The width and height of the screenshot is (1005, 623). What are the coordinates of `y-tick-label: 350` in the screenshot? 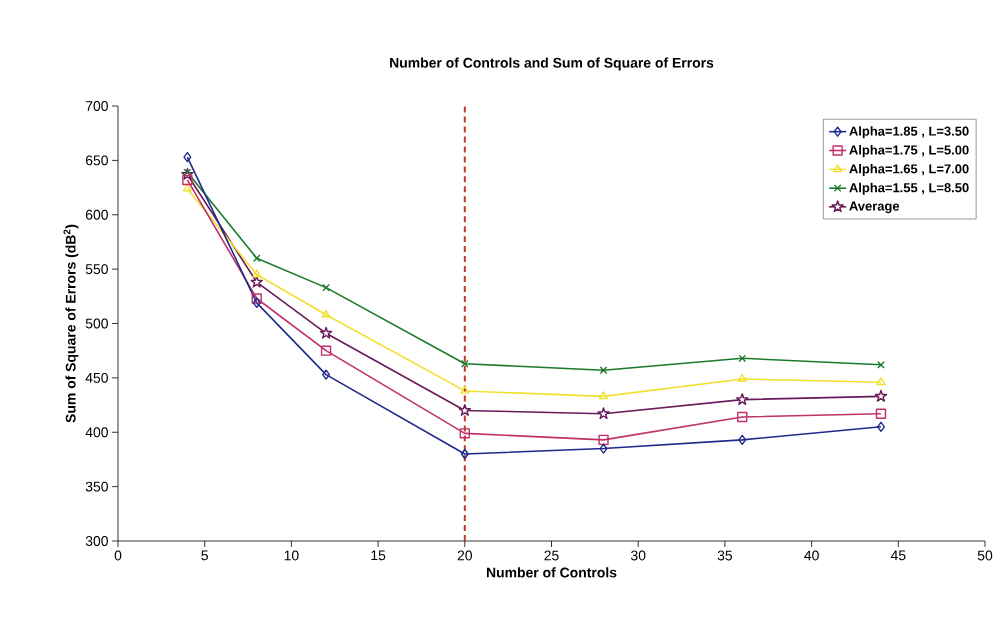 It's located at (96, 486).